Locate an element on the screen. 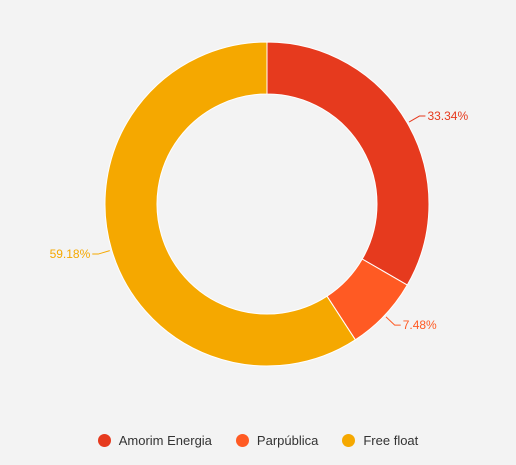 The width and height of the screenshot is (516, 465). chart-legend: Amorim Energia Parpública Free float is located at coordinates (258, 440).